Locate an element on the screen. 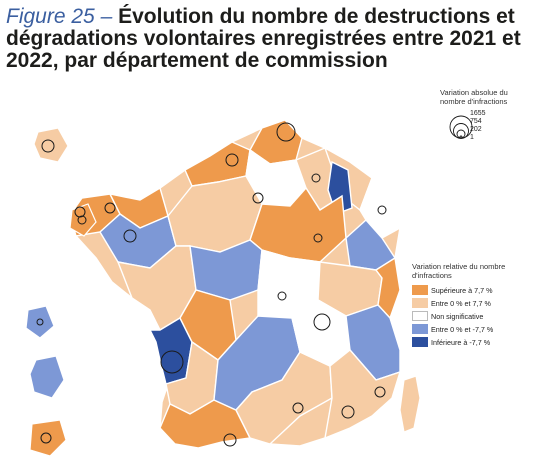  circle-reims is located at coordinates (316, 178).